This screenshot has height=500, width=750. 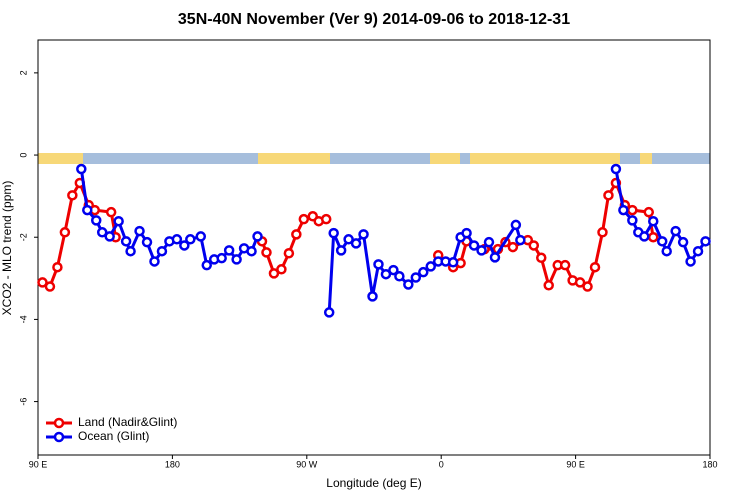 I want to click on y-tick-label: 0, so click(x=23, y=155).